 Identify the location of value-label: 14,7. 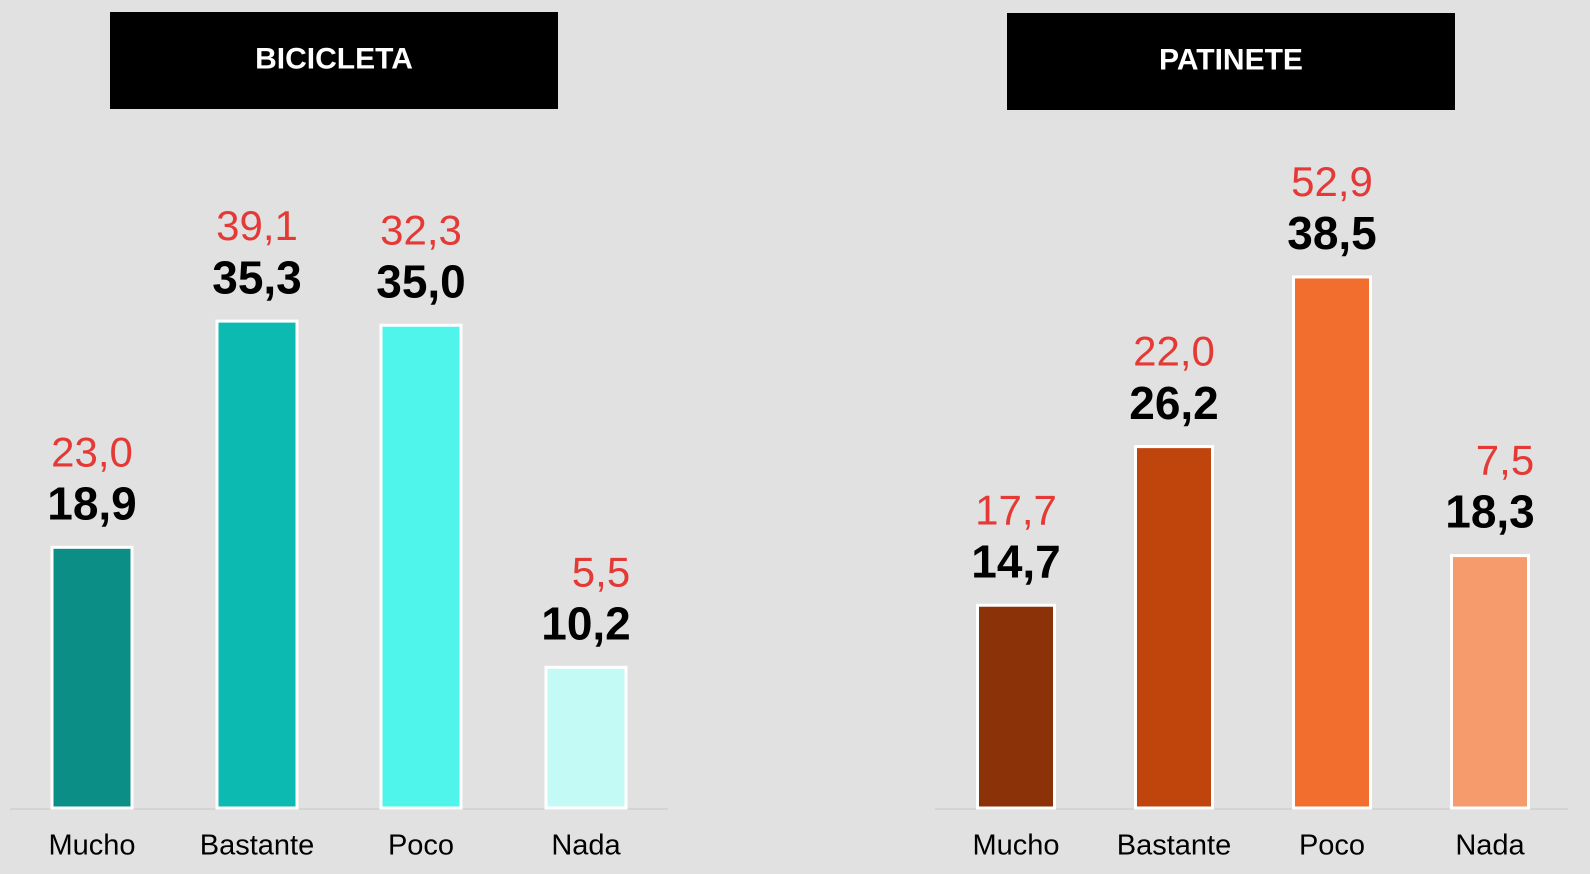
(1016, 561).